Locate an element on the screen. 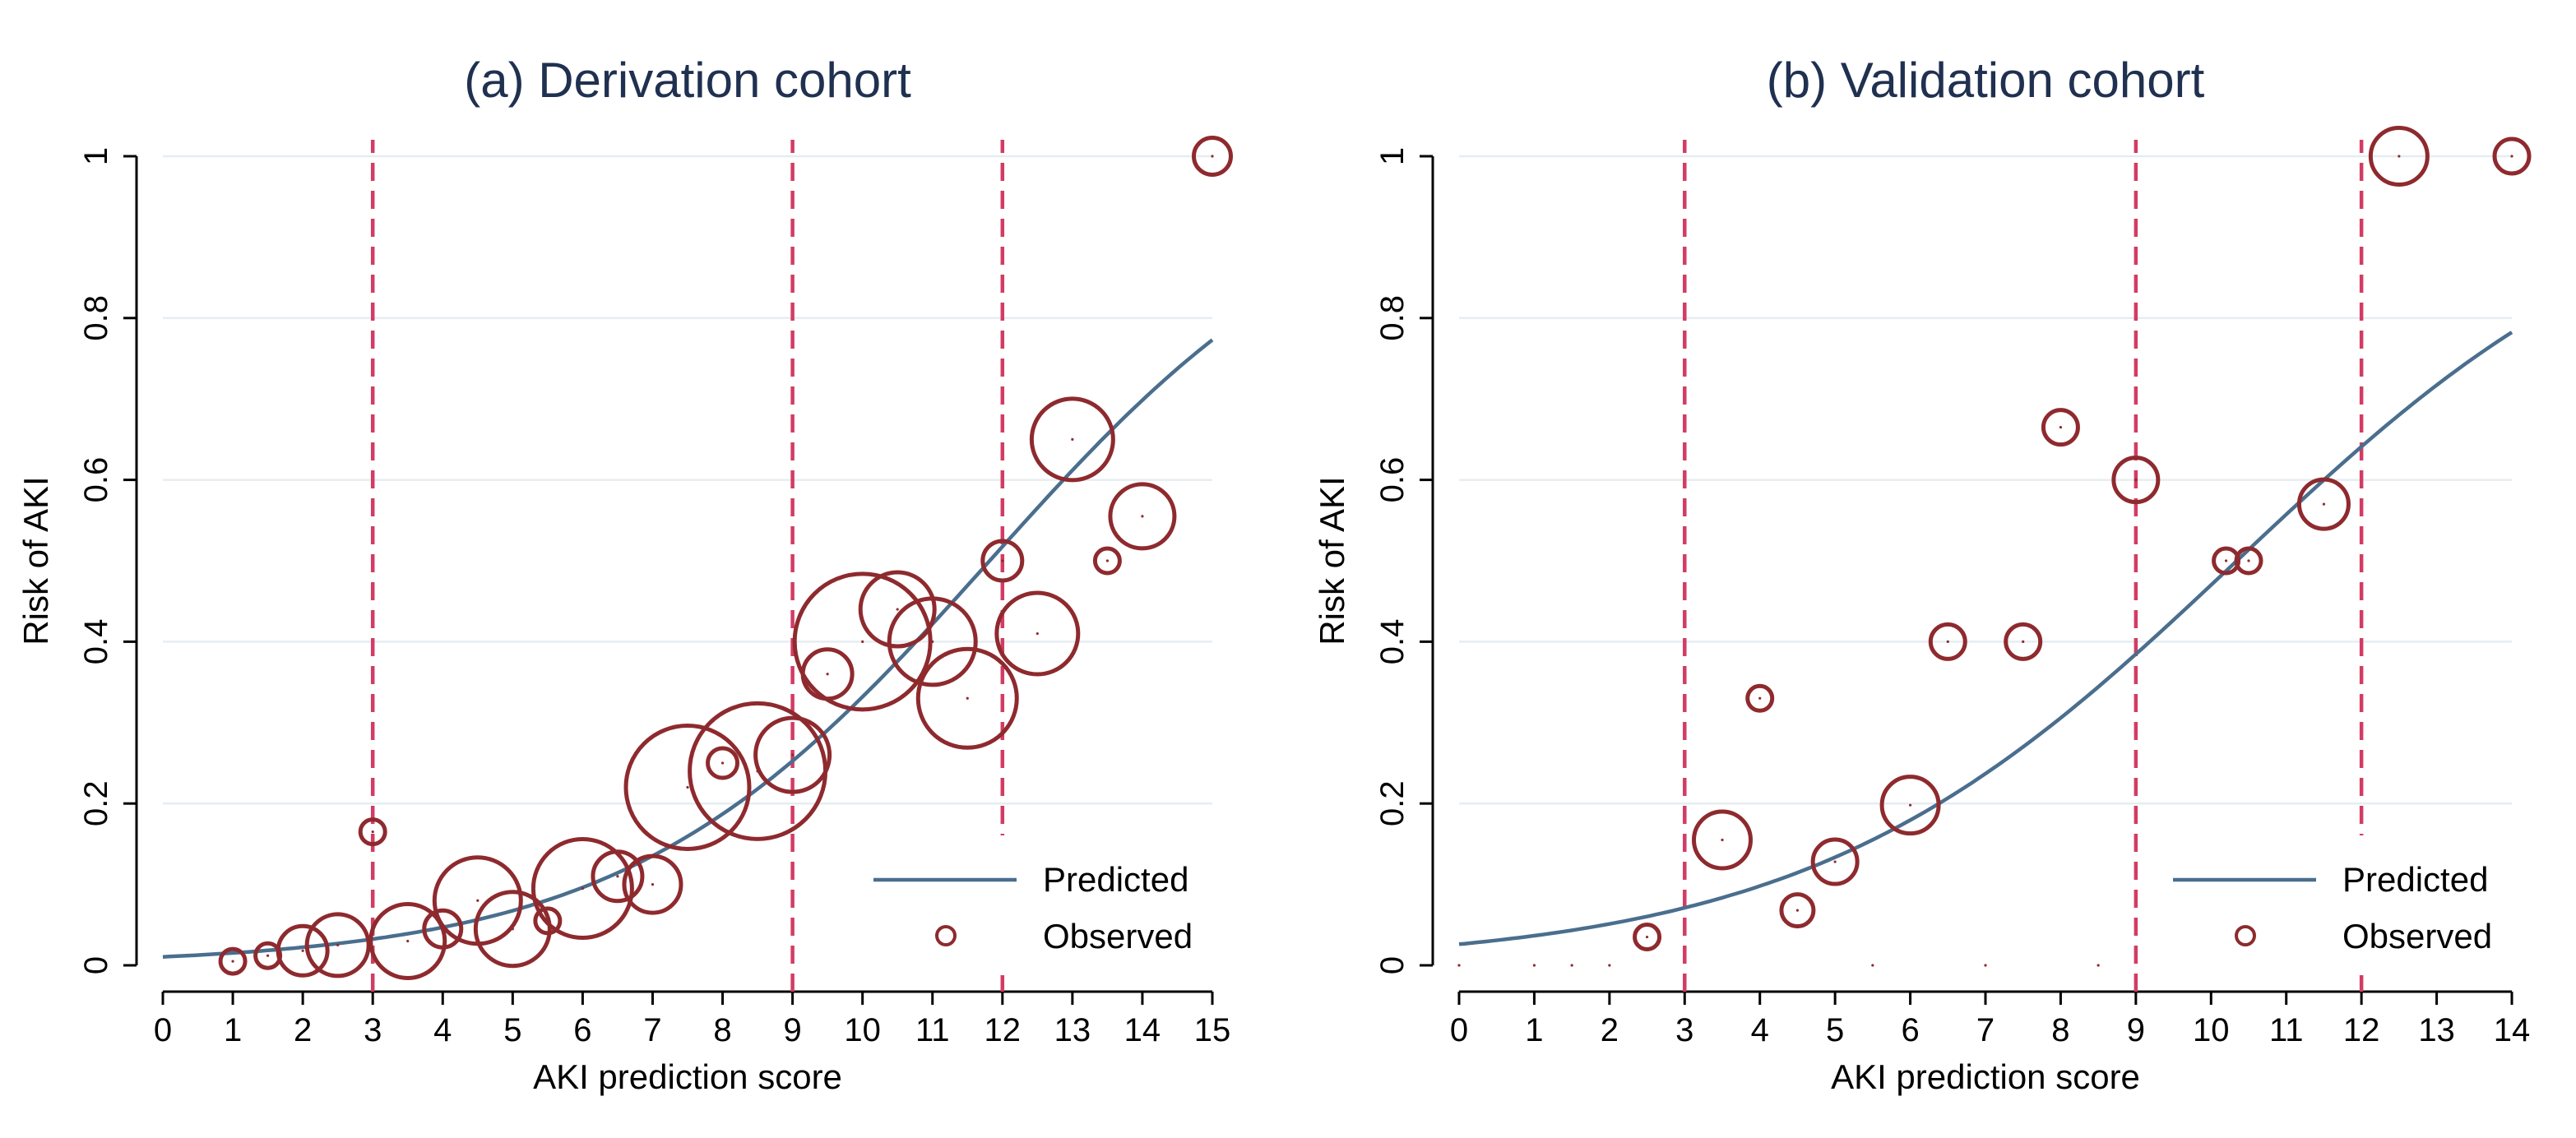 The width and height of the screenshot is (2576, 1138). x-tick-label: 4 is located at coordinates (1760, 1030).